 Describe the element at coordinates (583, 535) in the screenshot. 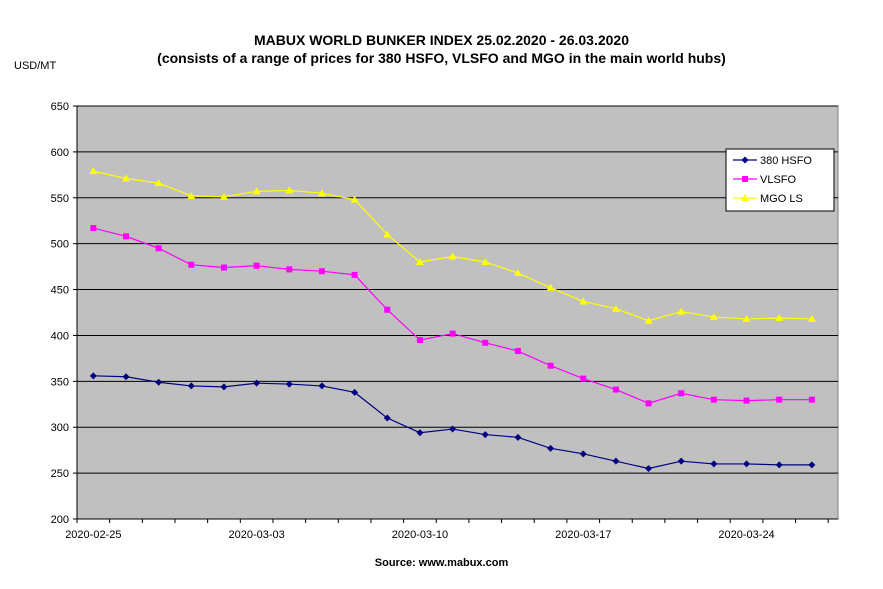

I see `x-tick-label: 2020-03-17` at that location.